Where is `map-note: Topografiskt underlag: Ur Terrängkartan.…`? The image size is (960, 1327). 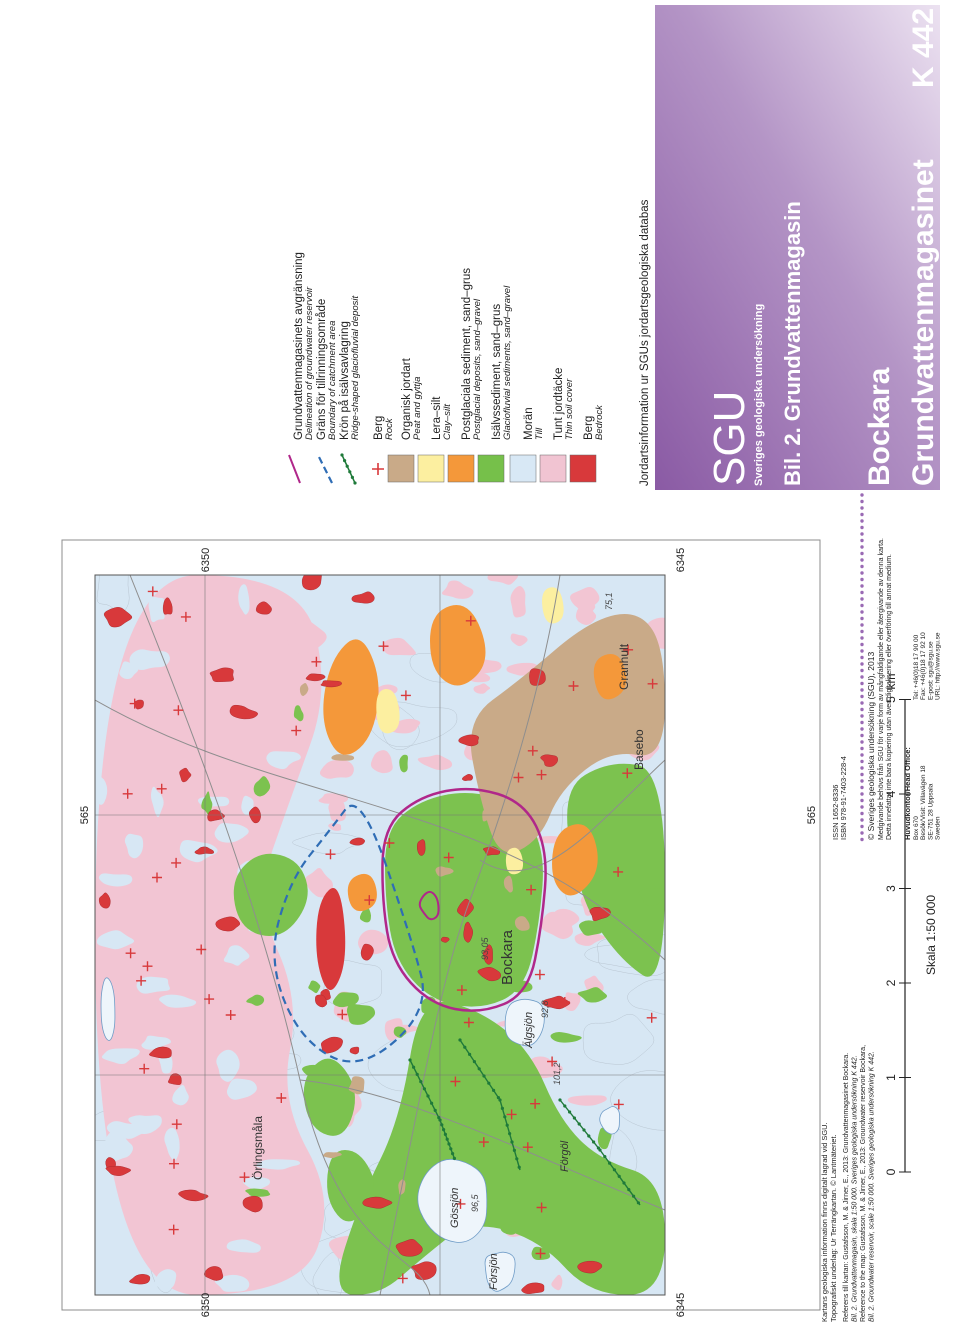
map-note: Topografiskt underlag: Ur Terrängkartan.… is located at coordinates (833, 1228).